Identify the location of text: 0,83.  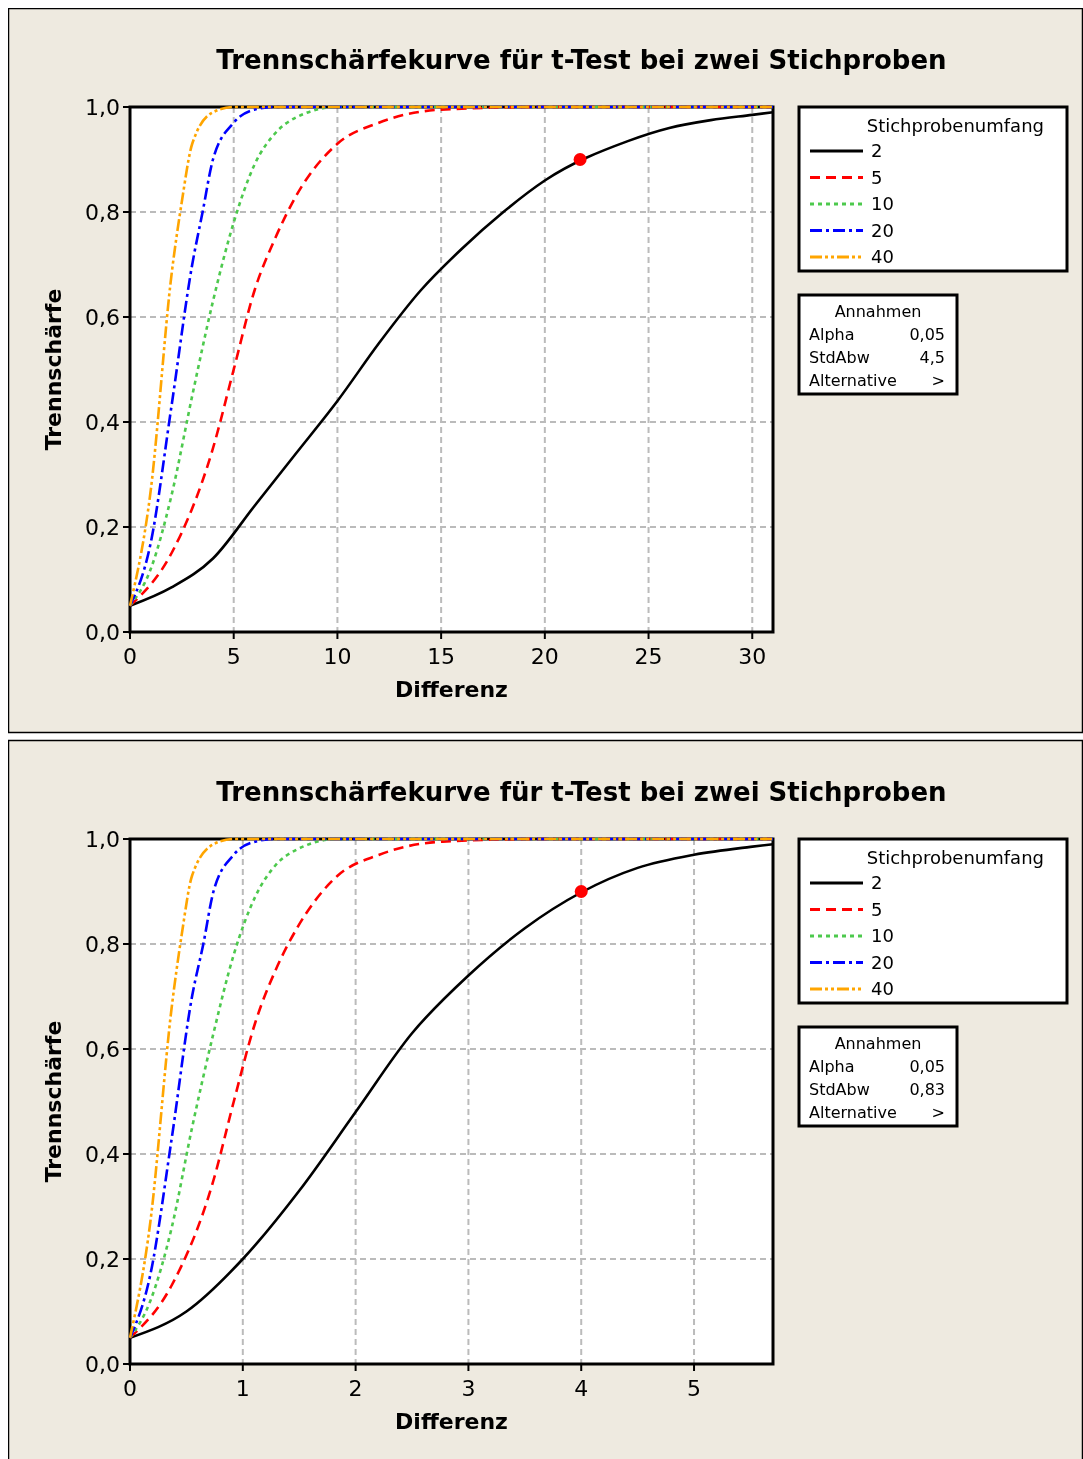
(927, 1089).